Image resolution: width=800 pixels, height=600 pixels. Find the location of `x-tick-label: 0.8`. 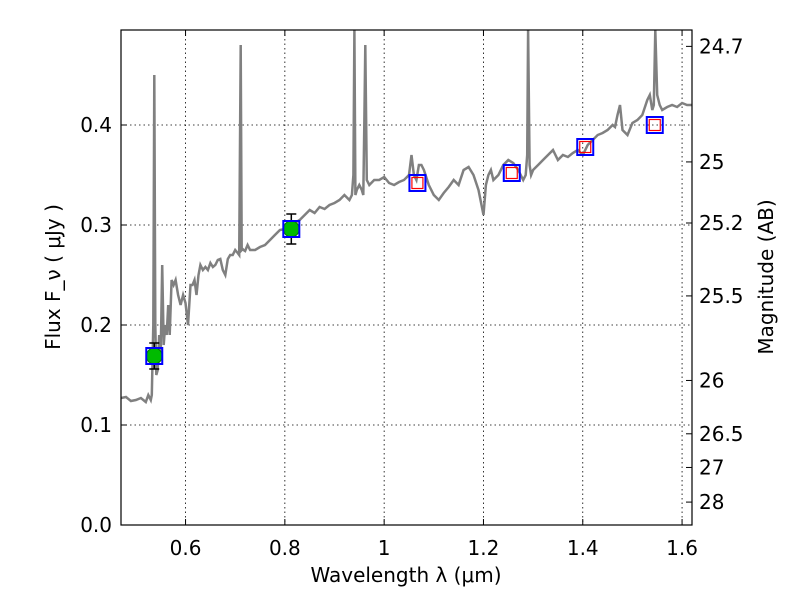

x-tick-label: 0.8 is located at coordinates (285, 548).